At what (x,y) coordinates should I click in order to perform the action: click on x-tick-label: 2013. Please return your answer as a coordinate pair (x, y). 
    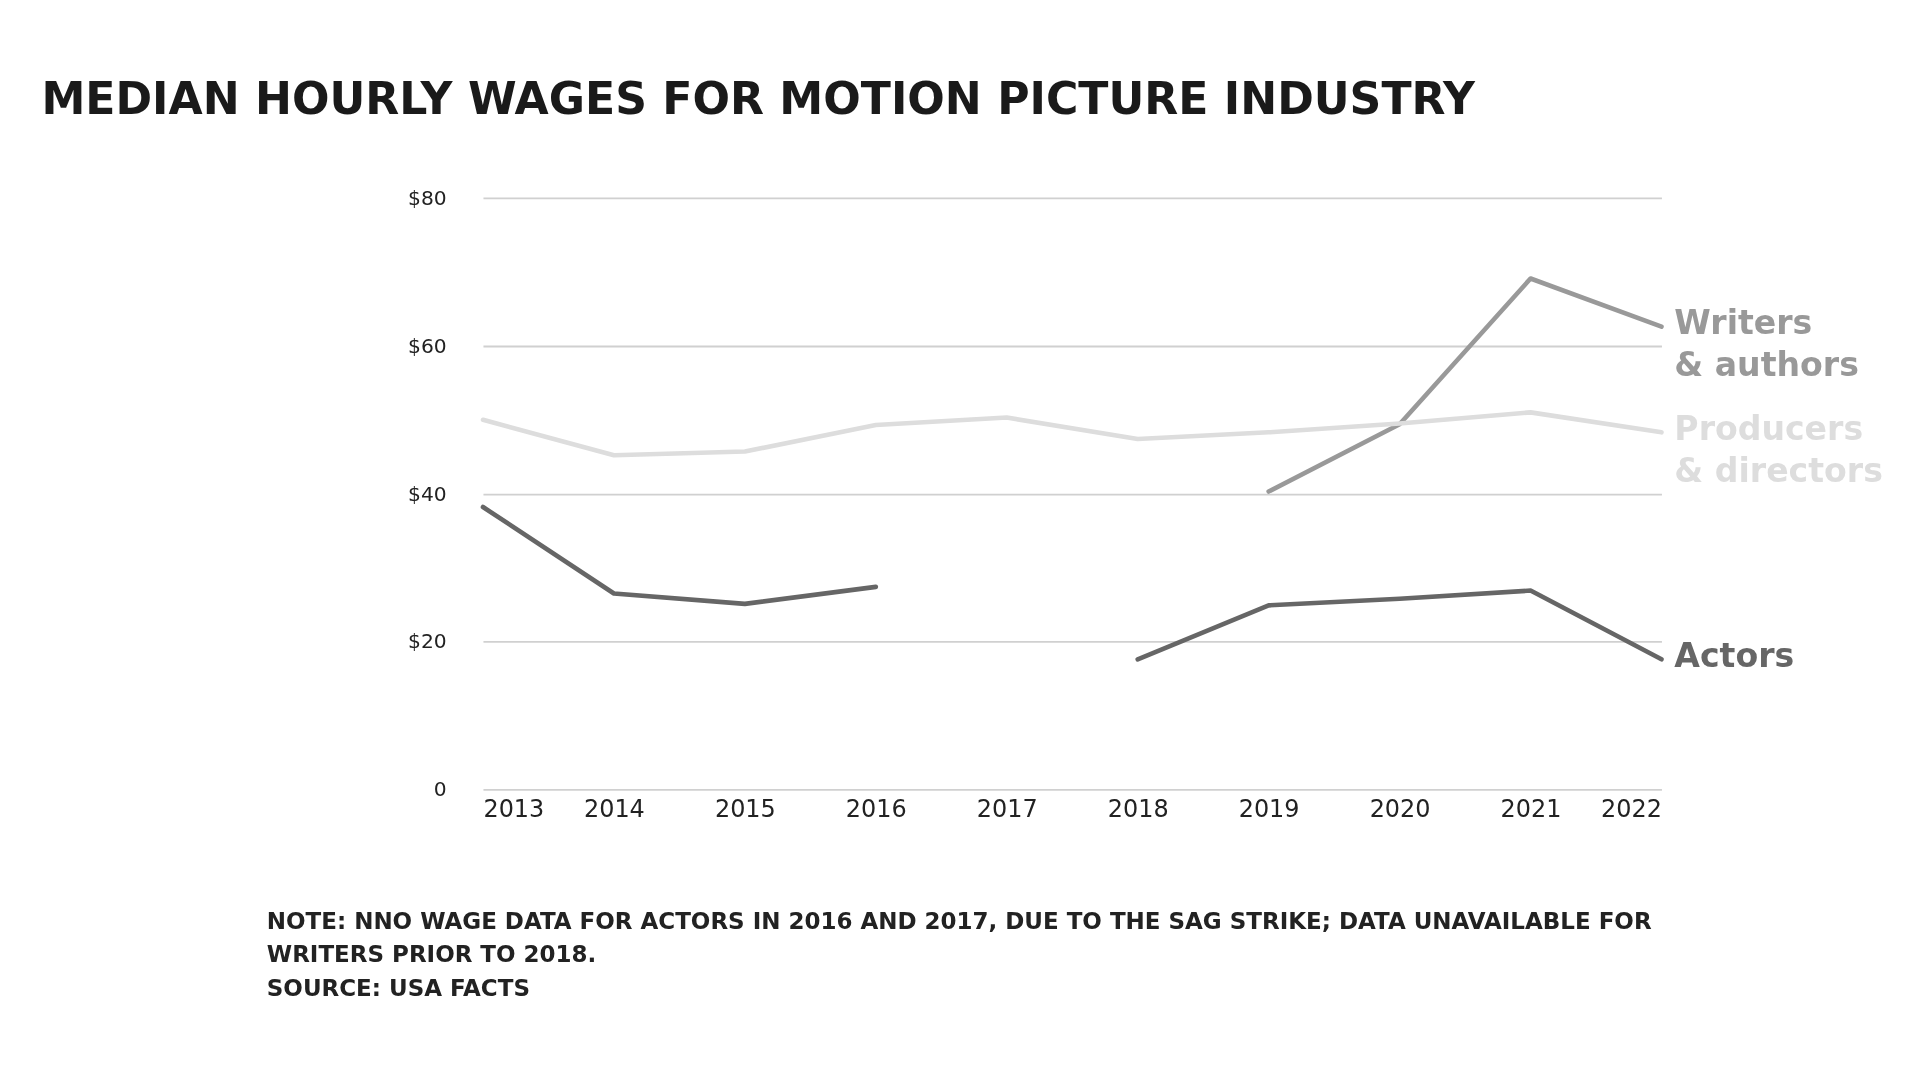
    Looking at the image, I should click on (514, 808).